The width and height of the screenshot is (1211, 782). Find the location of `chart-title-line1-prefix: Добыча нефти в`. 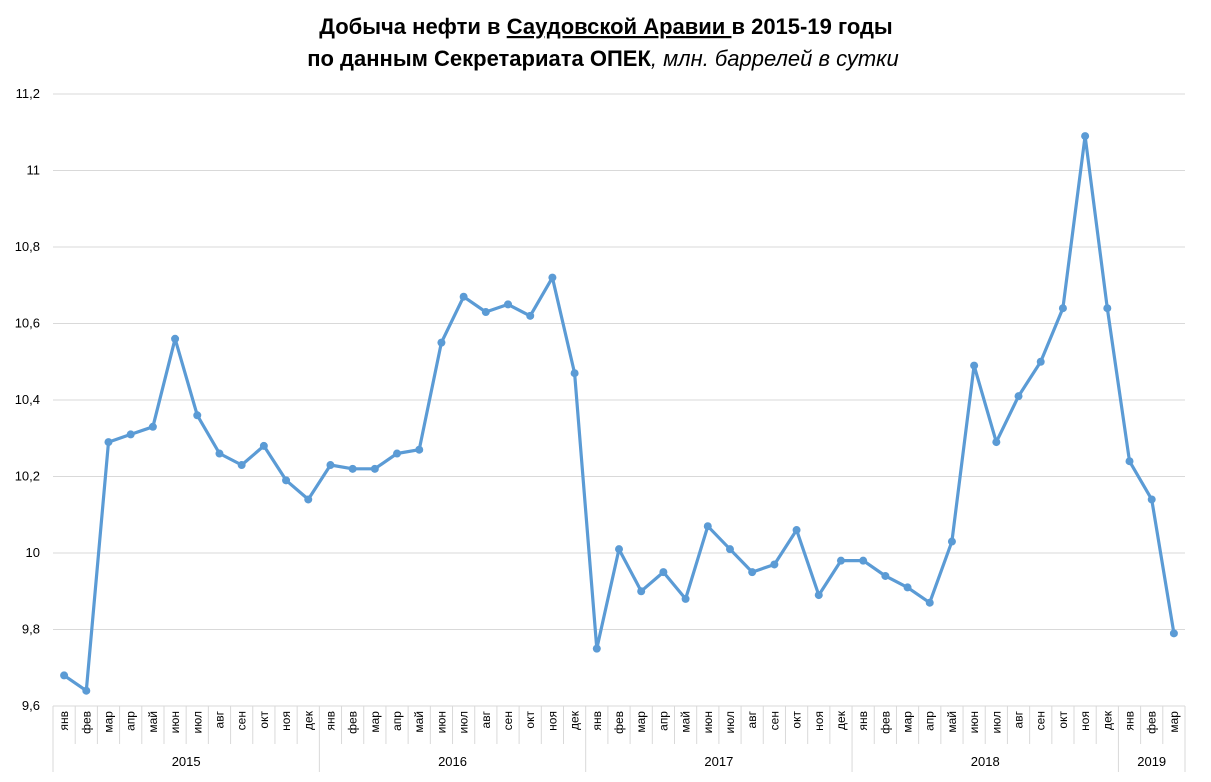

chart-title-line1-prefix: Добыча нефти в is located at coordinates (412, 26).